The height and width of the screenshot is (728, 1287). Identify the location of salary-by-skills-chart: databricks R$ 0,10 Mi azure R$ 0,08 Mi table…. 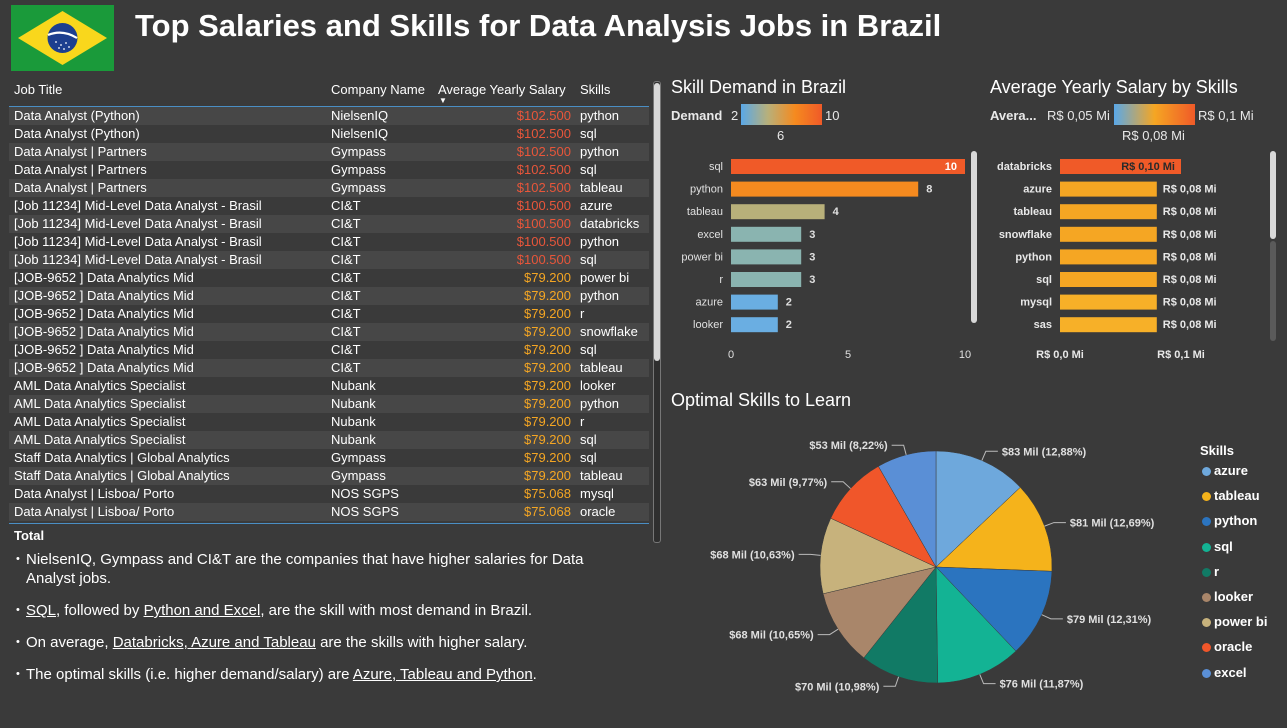
(1107, 260).